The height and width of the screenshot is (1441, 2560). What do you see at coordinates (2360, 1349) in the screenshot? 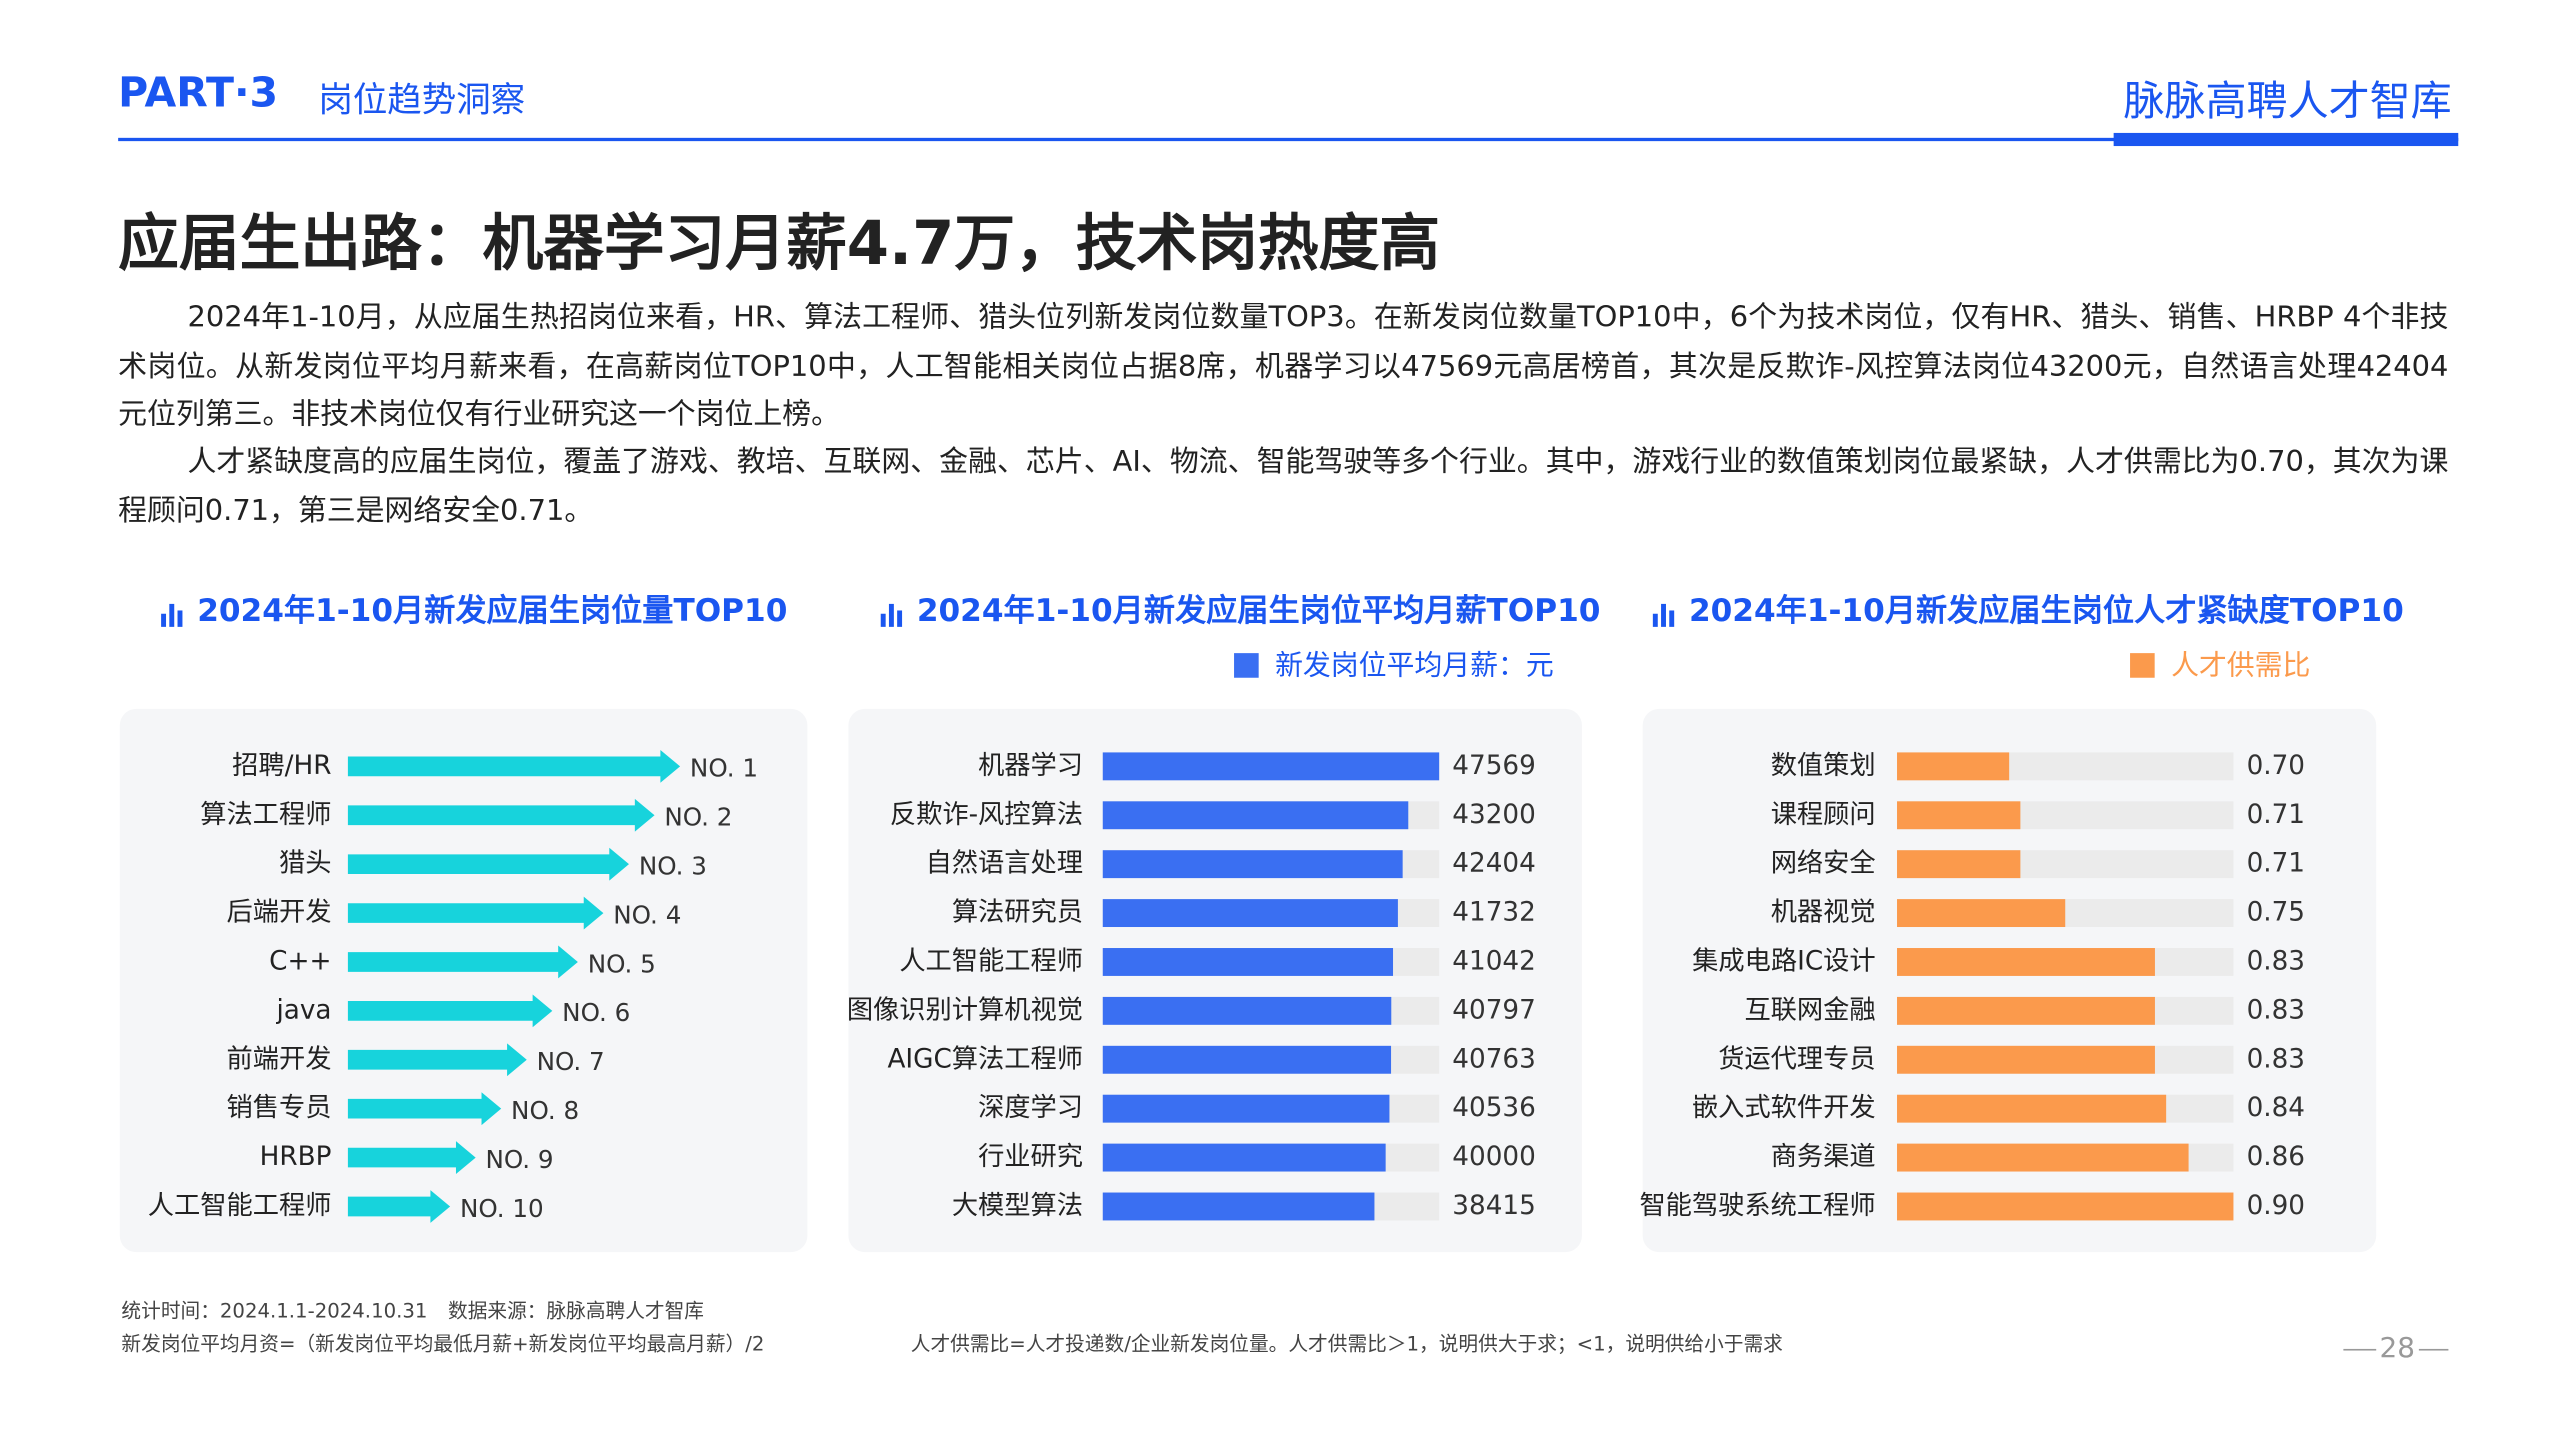
I see `dash` at bounding box center [2360, 1349].